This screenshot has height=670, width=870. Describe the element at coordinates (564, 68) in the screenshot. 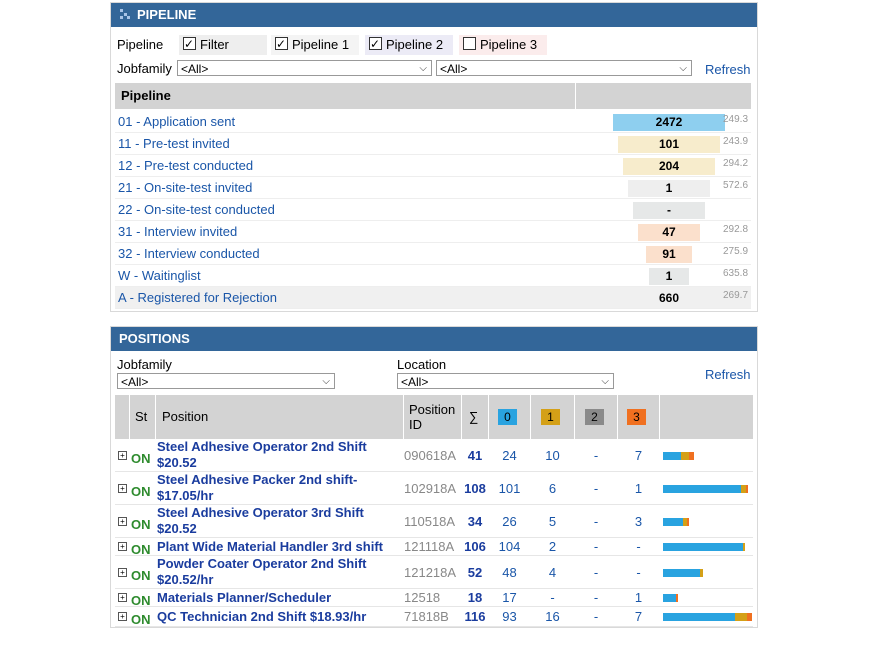

I see `jobfamily-select-2: <All> ⌵` at that location.